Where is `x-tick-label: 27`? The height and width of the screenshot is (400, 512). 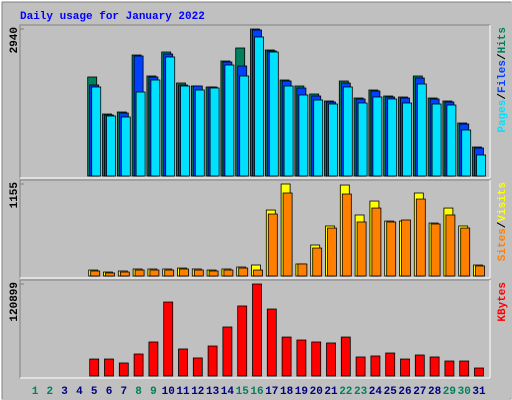 x-tick-label: 27 is located at coordinates (419, 392).